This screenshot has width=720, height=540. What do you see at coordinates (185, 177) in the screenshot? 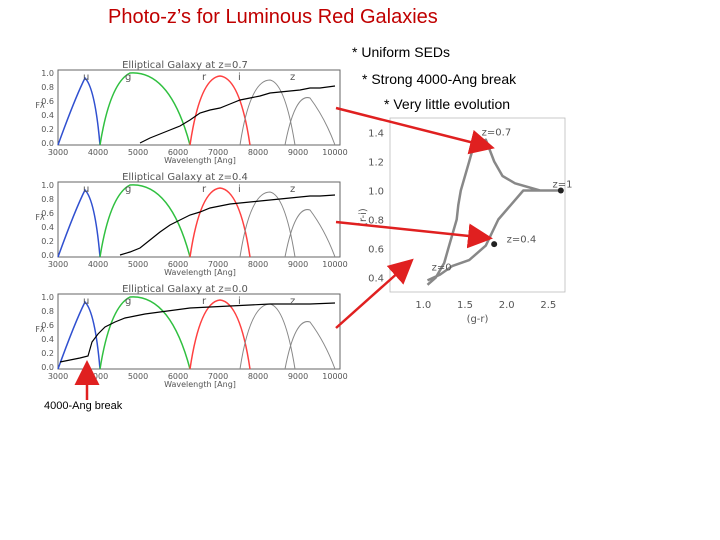
I see `sed-panel-title: Elliptical Galaxy at z=0.4` at bounding box center [185, 177].